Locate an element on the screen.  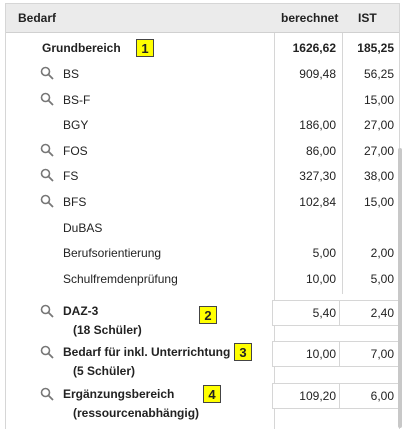
value-berechnet: 1626,62 is located at coordinates (314, 48).